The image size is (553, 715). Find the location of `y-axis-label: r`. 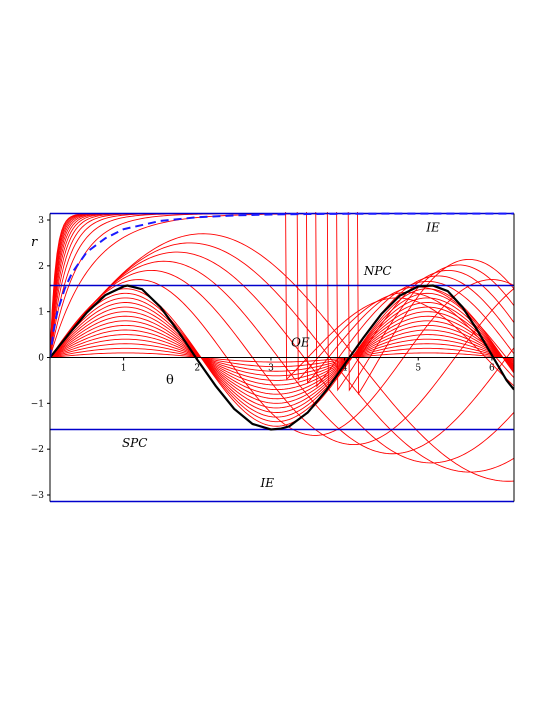

y-axis-label: r is located at coordinates (34, 242).